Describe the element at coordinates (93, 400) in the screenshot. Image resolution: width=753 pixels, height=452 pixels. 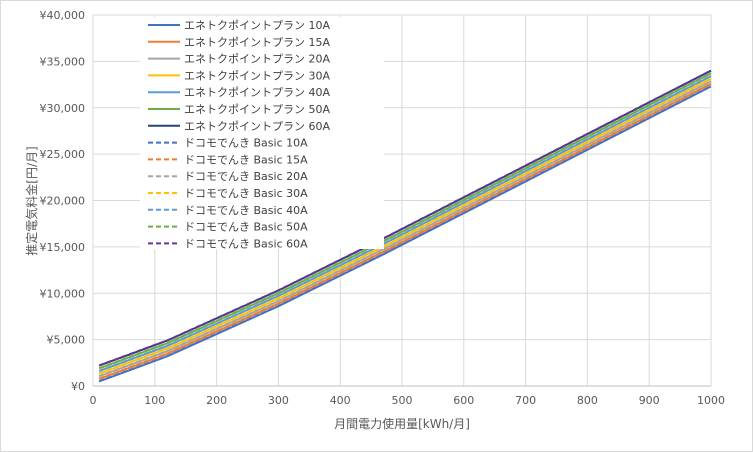
I see `x-tick-label: 0` at that location.